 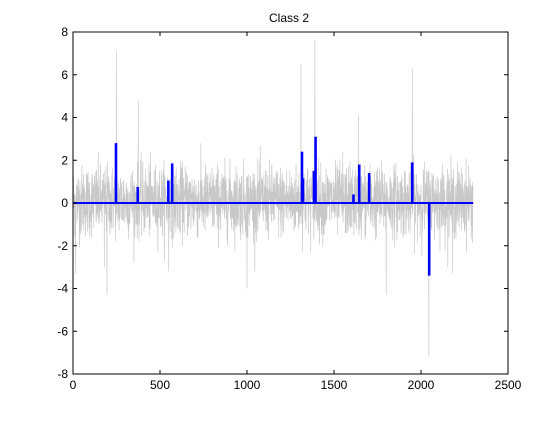 What do you see at coordinates (160, 385) in the screenshot?
I see `x-tick-label: 500` at bounding box center [160, 385].